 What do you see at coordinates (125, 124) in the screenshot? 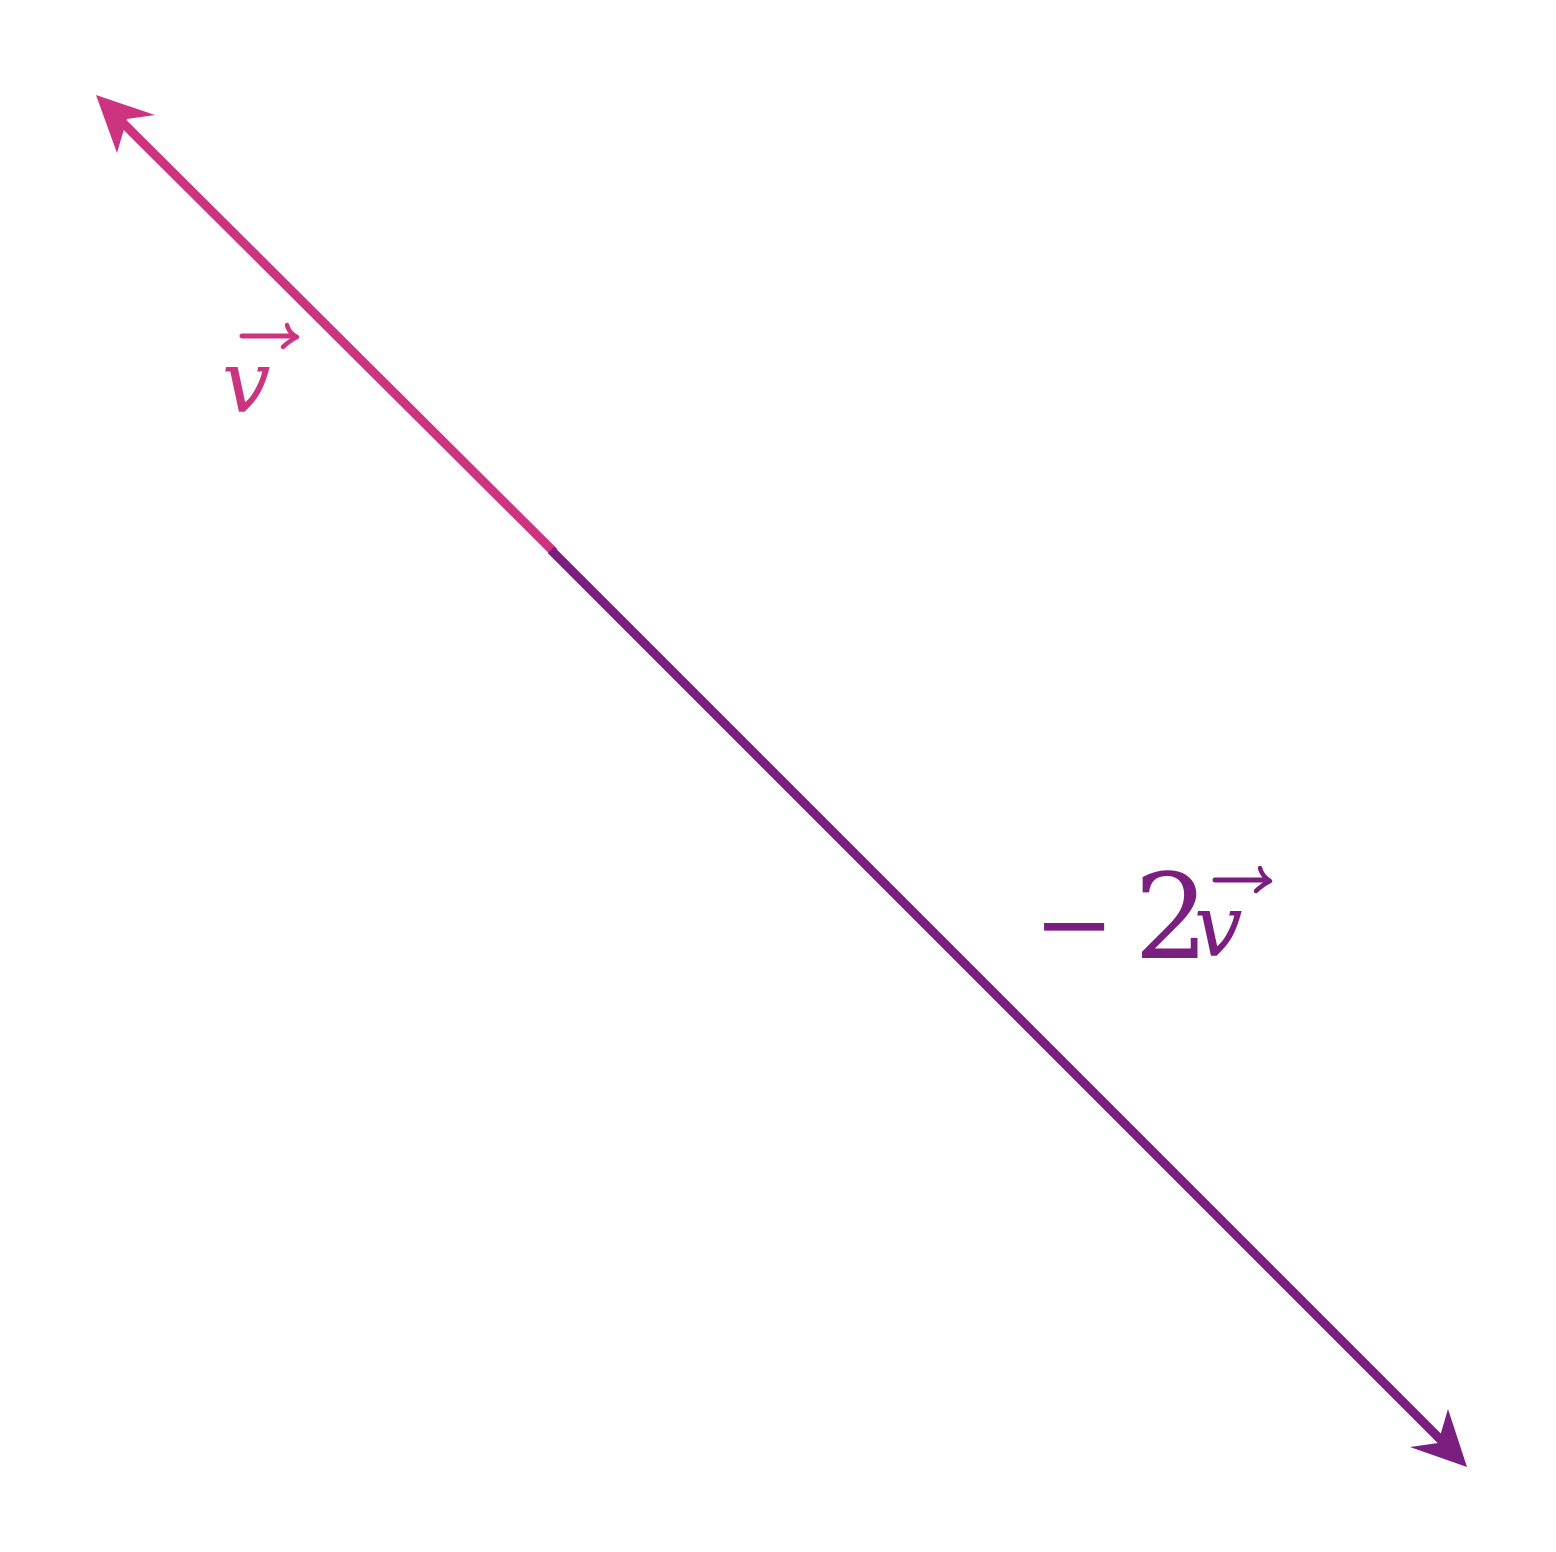
I see `vector-v-arrowhead` at bounding box center [125, 124].